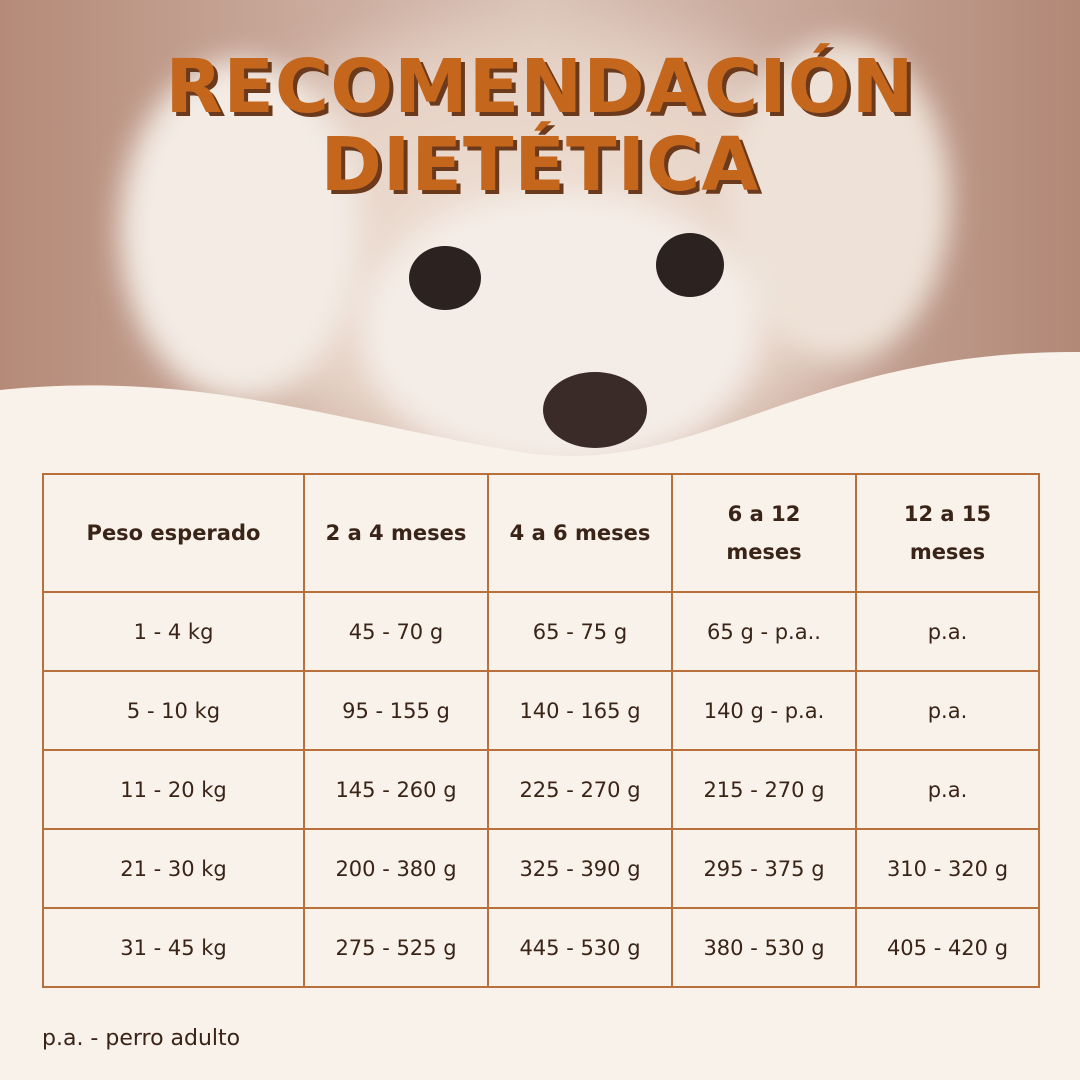  I want to click on title-line: RECOMENDACIÓN, so click(540, 87).